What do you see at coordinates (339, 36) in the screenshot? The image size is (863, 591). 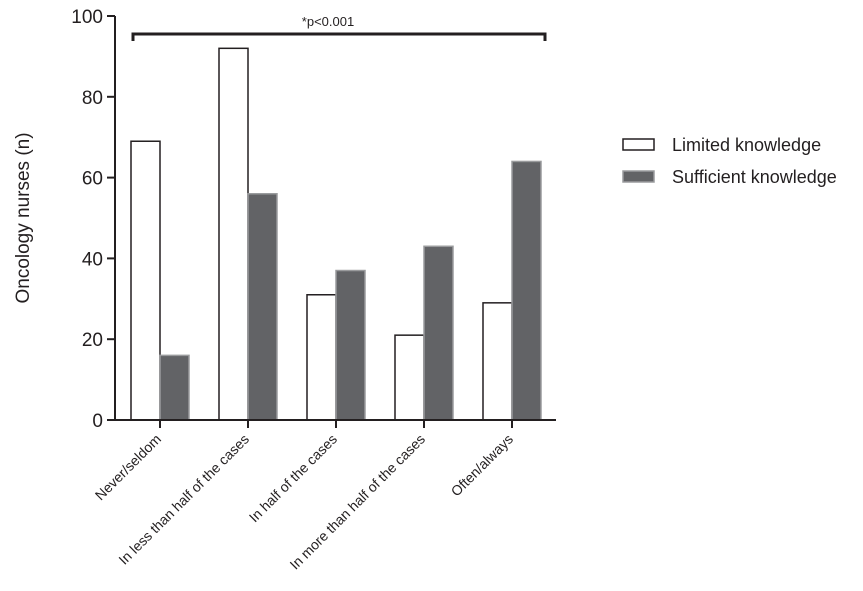 I see `significance-bracket-line` at bounding box center [339, 36].